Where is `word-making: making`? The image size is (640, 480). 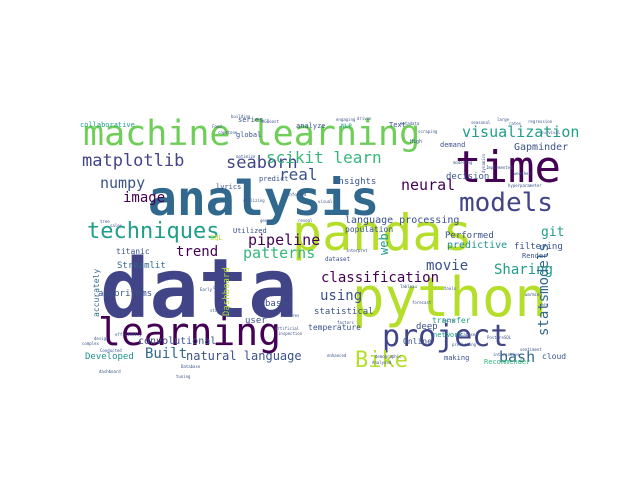 word-making: making is located at coordinates (456, 358).